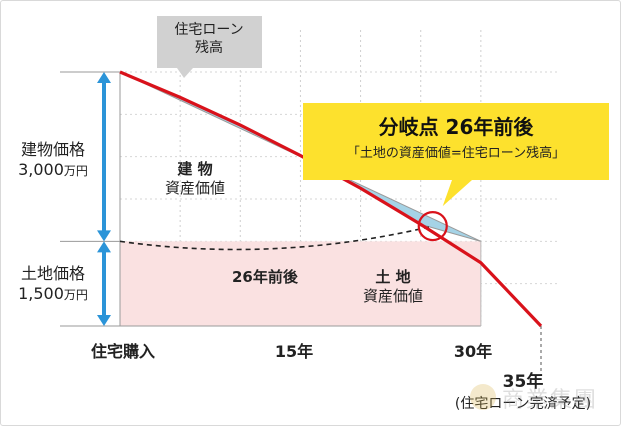  I want to click on value-arrows, so click(104, 199).